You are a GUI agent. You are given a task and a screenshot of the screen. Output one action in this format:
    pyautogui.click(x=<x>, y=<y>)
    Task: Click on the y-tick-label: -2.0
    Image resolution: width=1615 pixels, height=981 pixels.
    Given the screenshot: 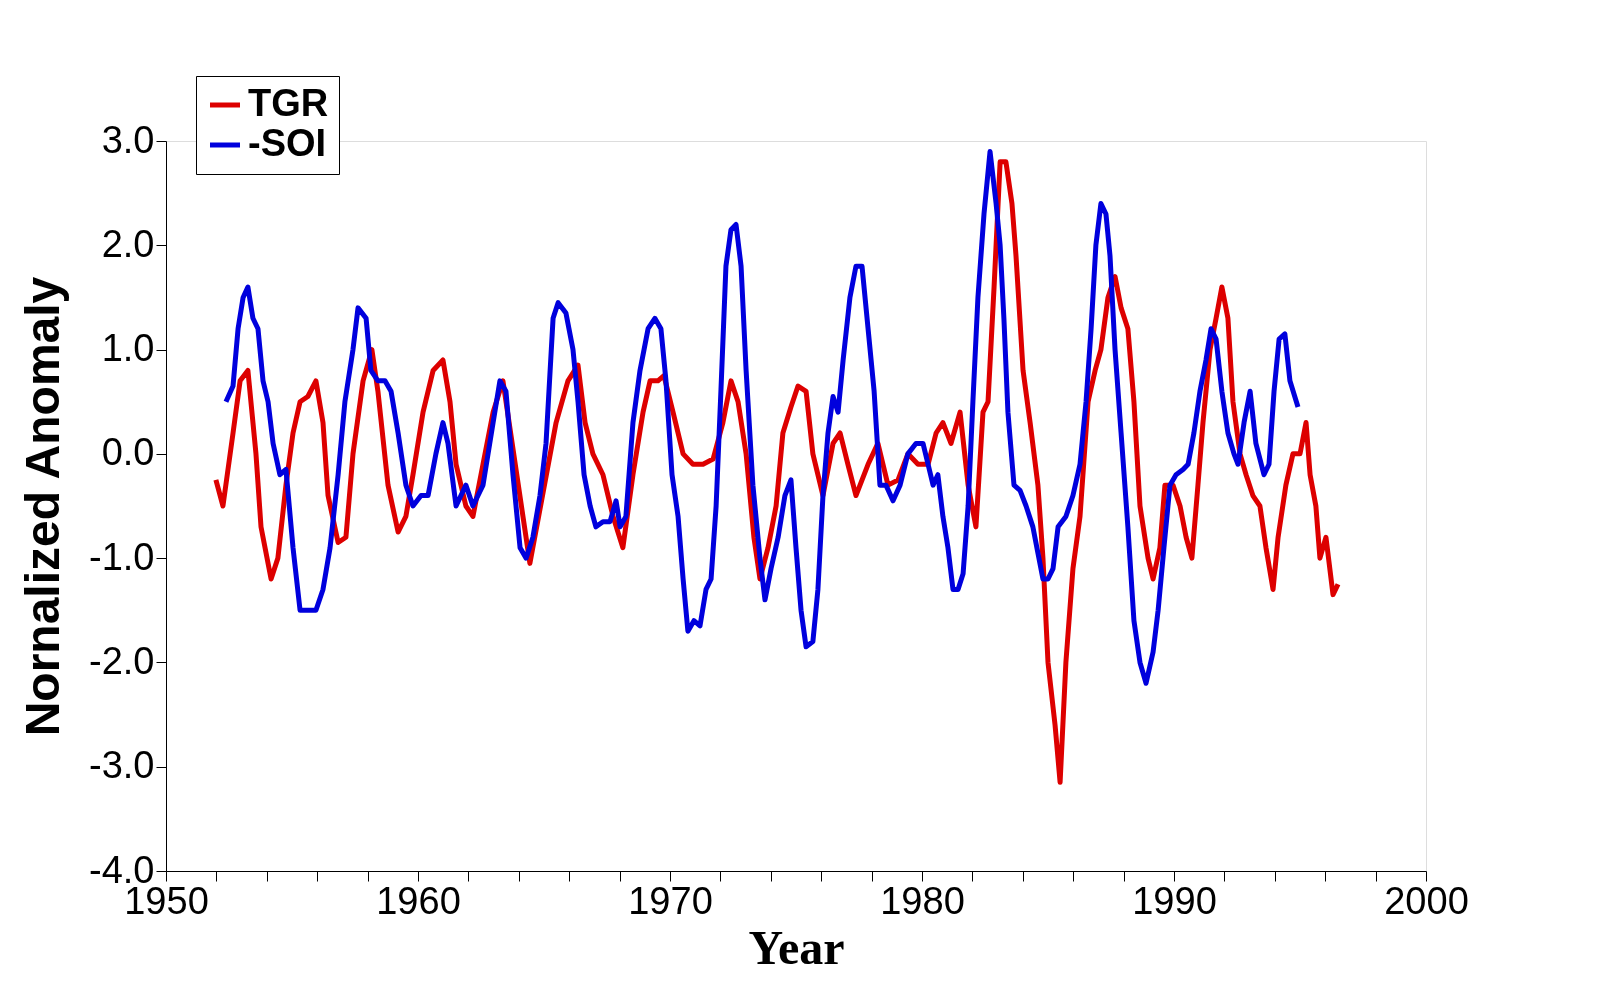 What is the action you would take?
    pyautogui.click(x=122, y=660)
    